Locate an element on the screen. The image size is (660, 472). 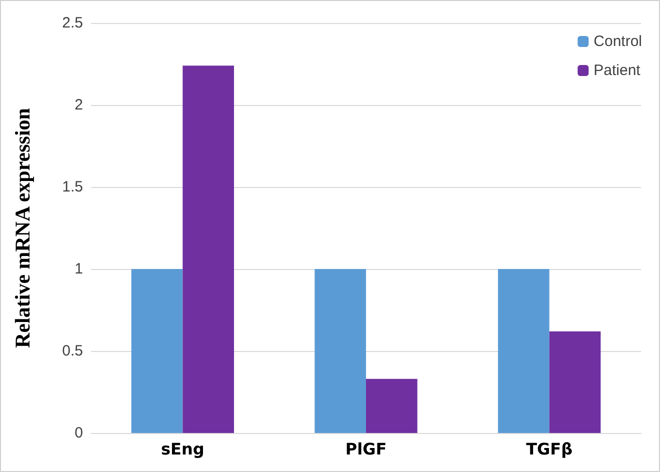
y-tick-label: 2.5 is located at coordinates (72, 23).